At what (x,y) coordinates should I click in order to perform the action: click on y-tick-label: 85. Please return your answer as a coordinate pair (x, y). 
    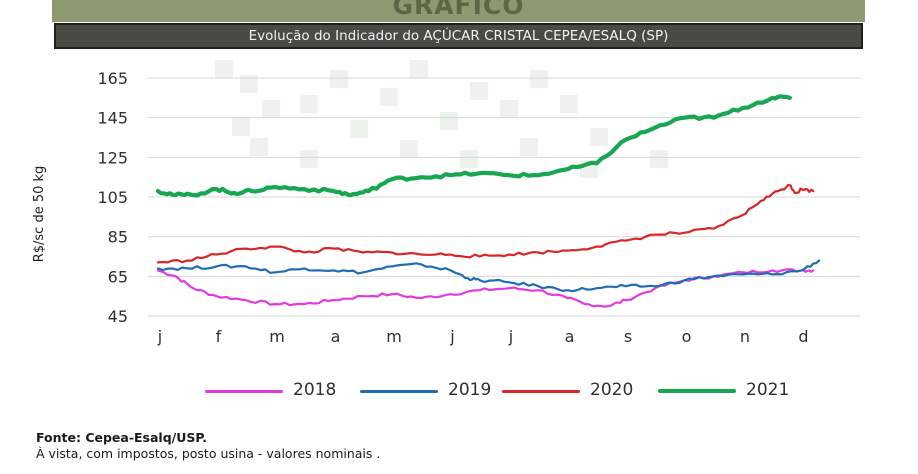
    Looking at the image, I should click on (118, 237).